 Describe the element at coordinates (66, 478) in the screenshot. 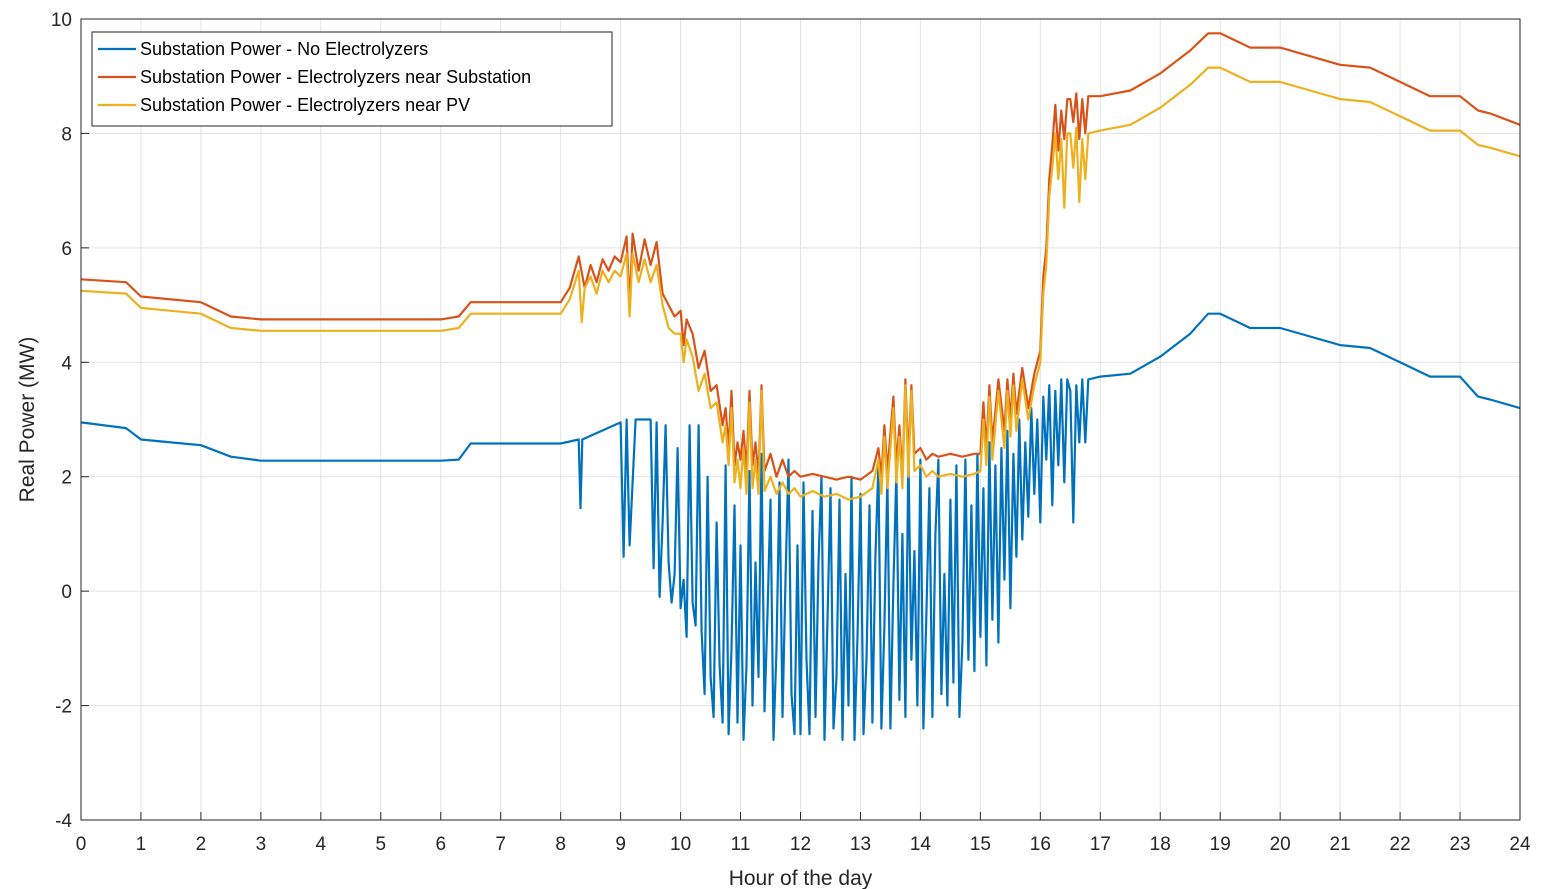

I see `y-tick-label: 2` at that location.